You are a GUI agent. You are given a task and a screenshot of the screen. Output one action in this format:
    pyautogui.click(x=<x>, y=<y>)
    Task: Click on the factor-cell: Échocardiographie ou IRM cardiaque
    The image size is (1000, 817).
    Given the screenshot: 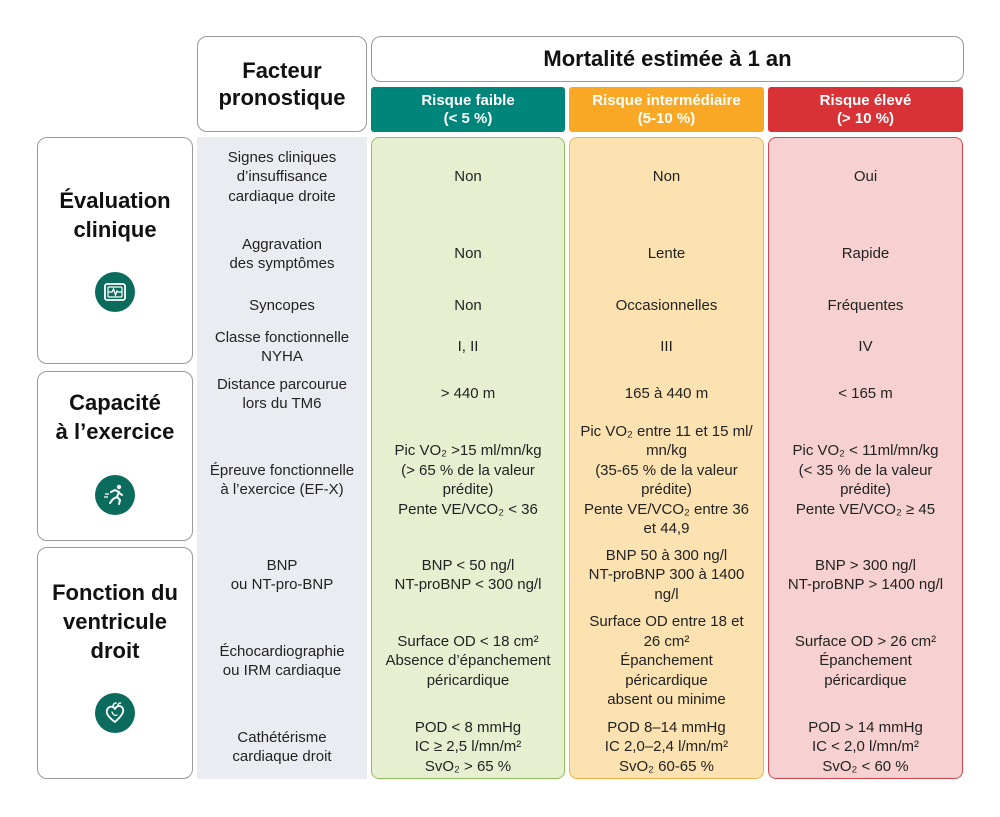 What is the action you would take?
    pyautogui.click(x=282, y=661)
    